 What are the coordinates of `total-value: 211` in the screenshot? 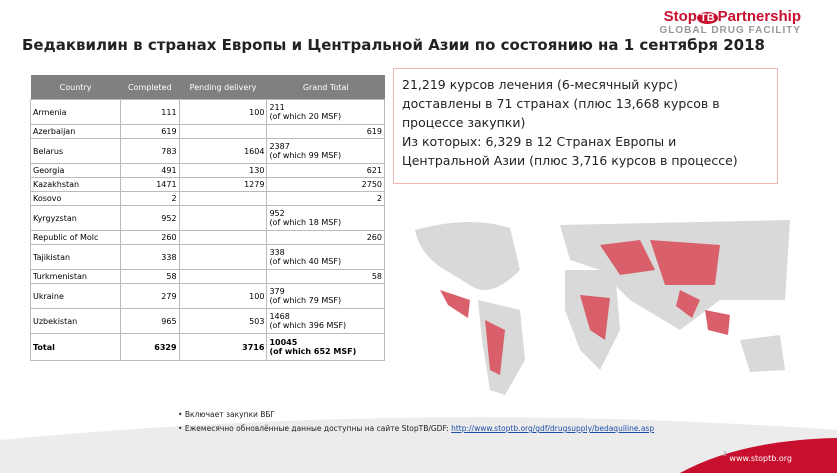 It's located at (277, 107).